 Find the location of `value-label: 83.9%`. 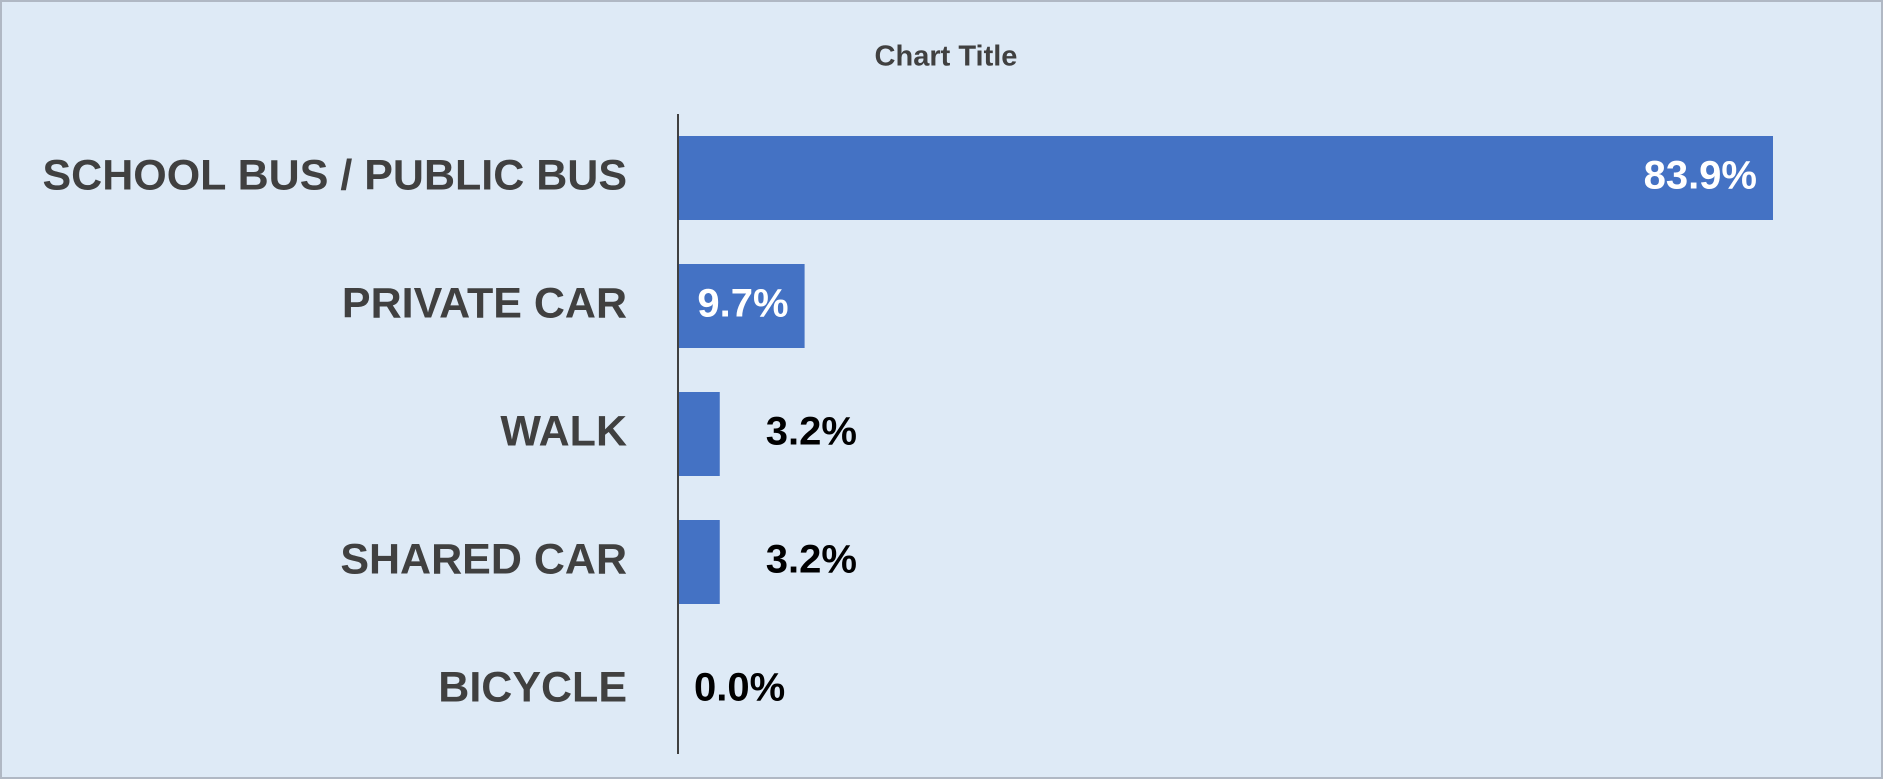

value-label: 83.9% is located at coordinates (1700, 176).